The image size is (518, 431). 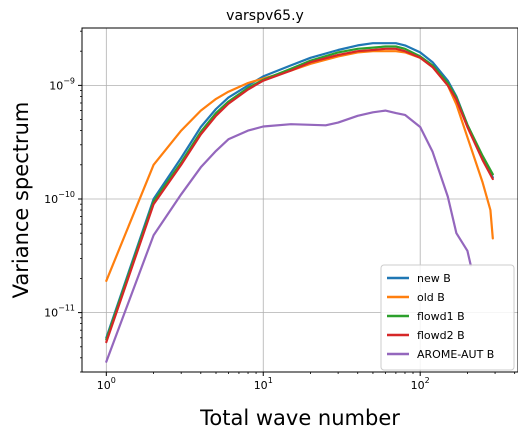 I want to click on x-tick-label: 10², so click(x=420, y=384).